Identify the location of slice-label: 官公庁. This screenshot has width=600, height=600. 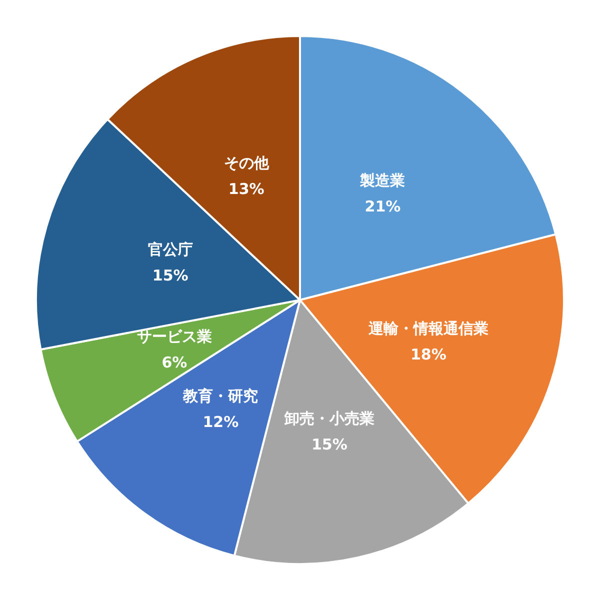
(170, 249).